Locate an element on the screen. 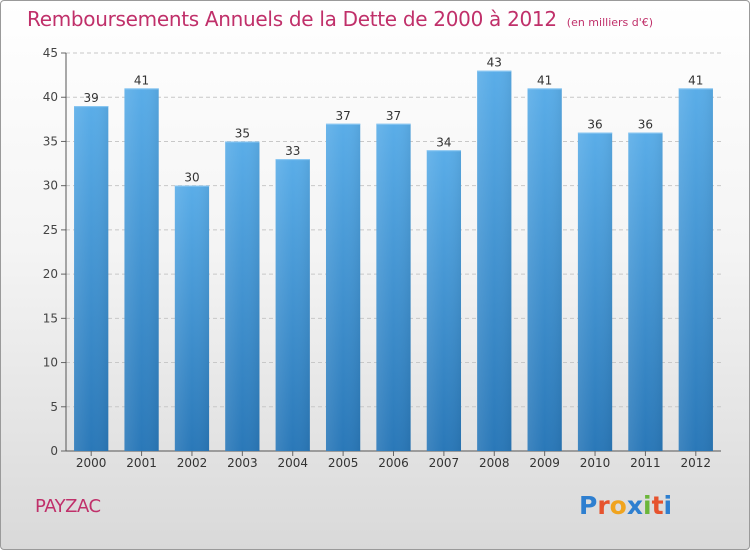  data-label: 34 is located at coordinates (443, 142).